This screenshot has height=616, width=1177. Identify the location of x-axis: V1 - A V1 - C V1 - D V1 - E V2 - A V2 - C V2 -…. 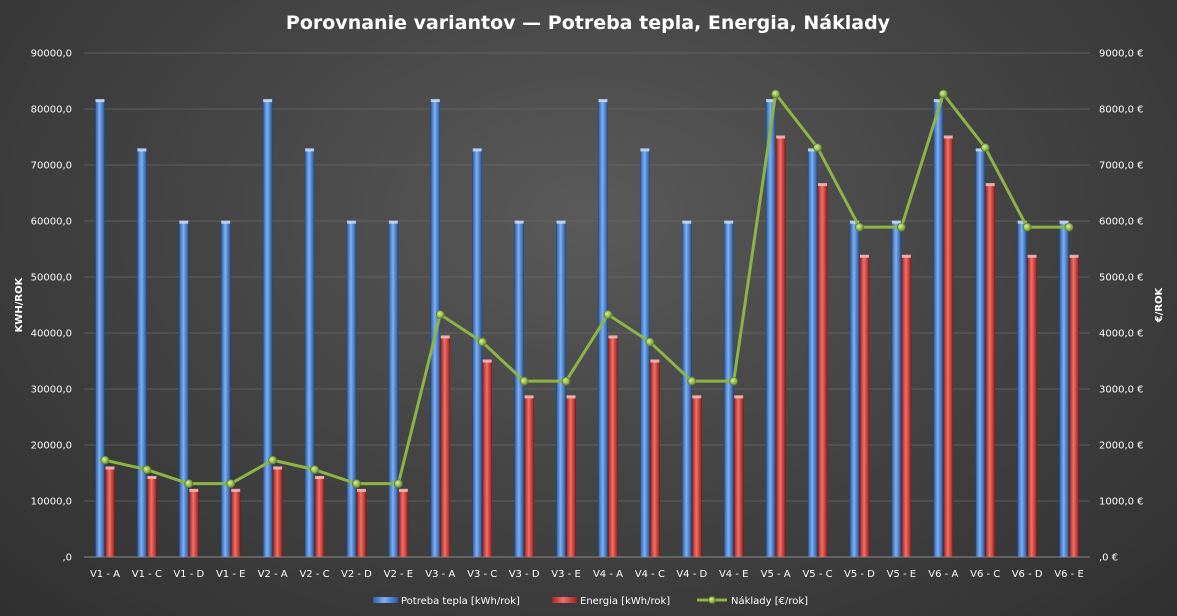
(587, 568).